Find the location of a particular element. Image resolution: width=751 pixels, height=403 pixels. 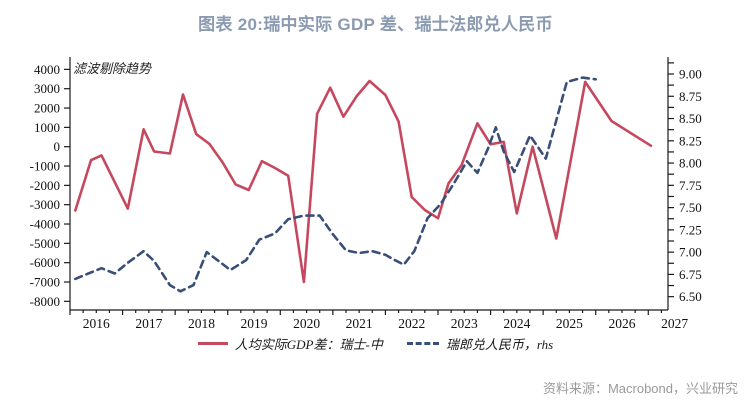

y-right-tick-label: 9.00 is located at coordinates (690, 74).